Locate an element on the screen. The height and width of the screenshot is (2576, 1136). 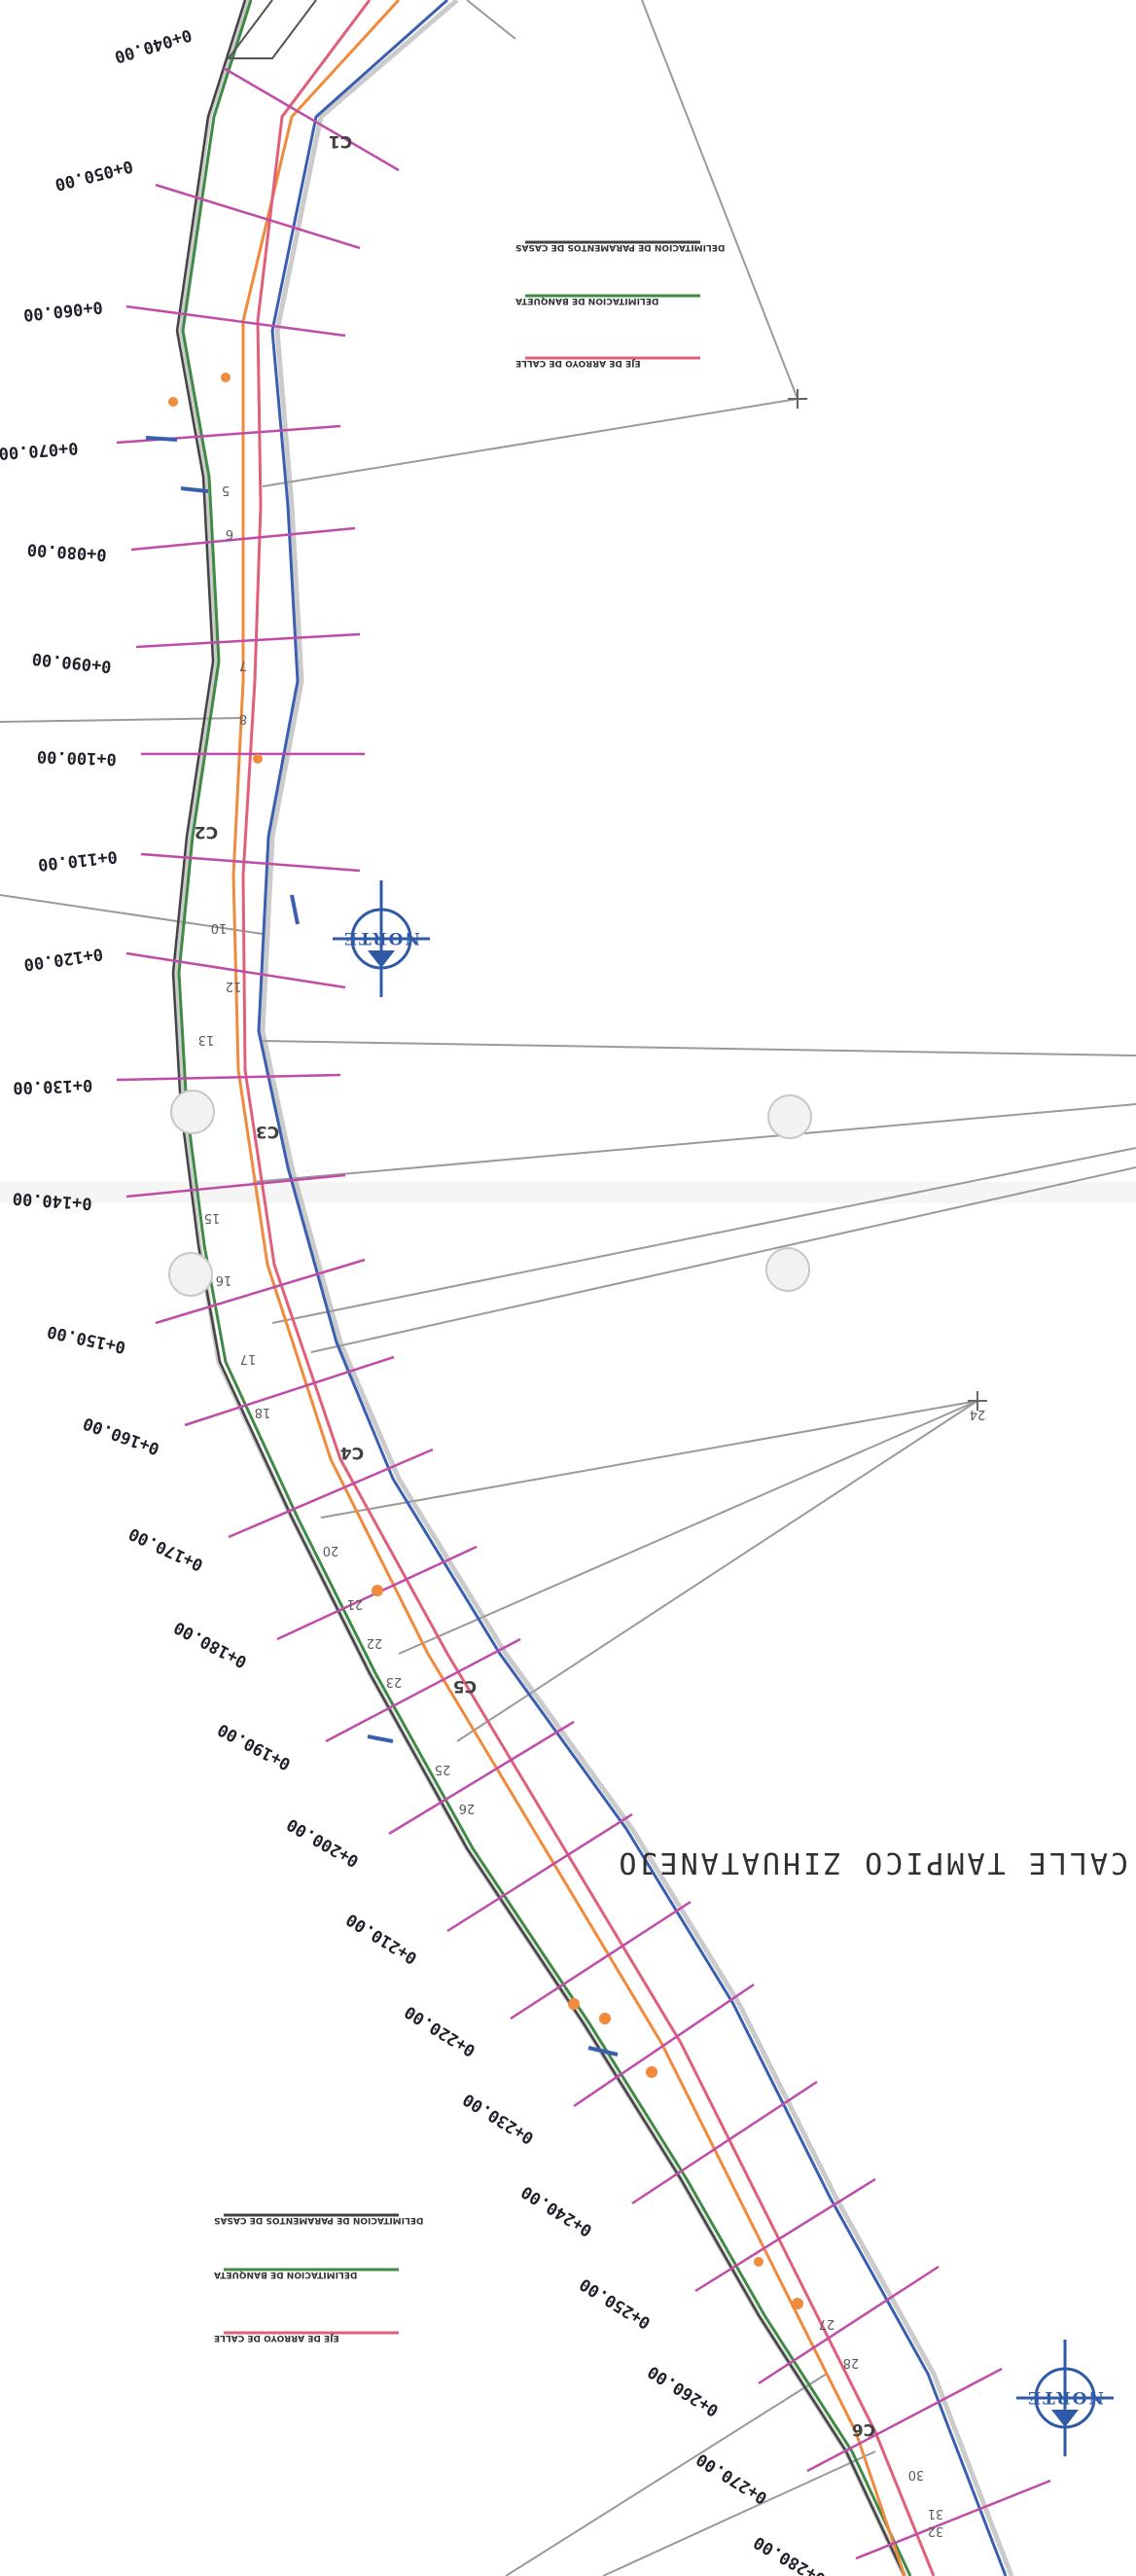
paper-fold is located at coordinates (568, 1192).